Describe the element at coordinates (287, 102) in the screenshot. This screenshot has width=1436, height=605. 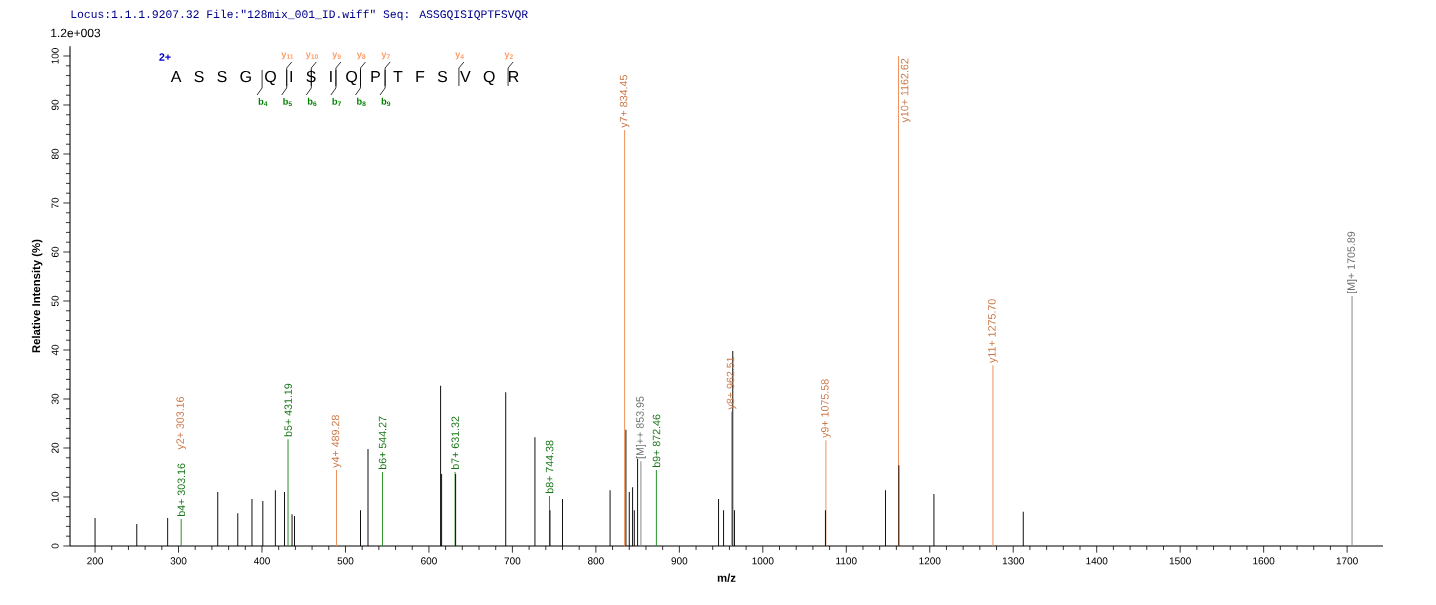
I see `annotation: b$_{5}$` at that location.